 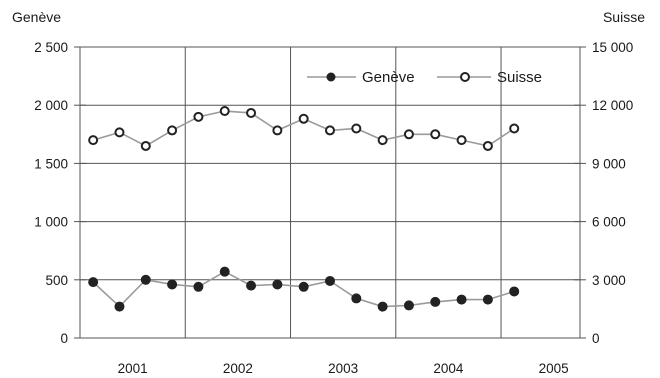 I want to click on y-right-tick-label: 6 000, so click(x=609, y=222).